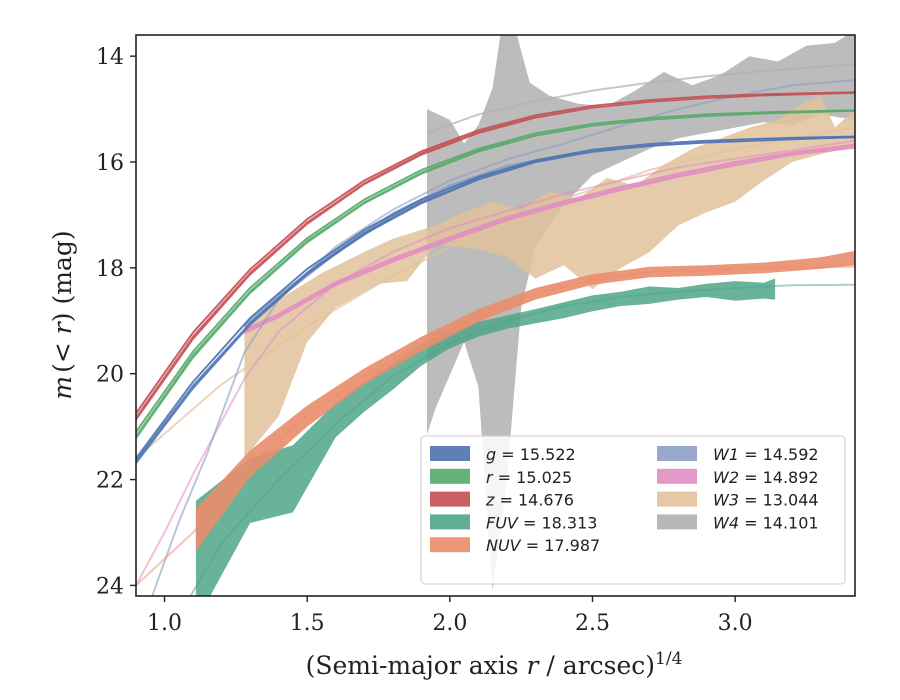 The height and width of the screenshot is (700, 900). What do you see at coordinates (450, 545) in the screenshot?
I see `legend-swatch-nuv` at bounding box center [450, 545].